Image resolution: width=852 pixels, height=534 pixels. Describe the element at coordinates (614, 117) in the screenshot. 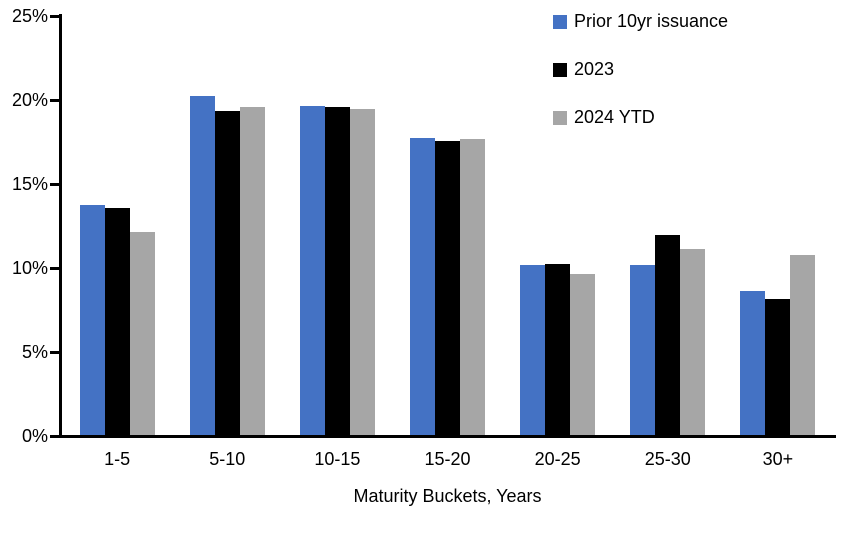

I see `legend-label-2024-ytd: 2024 YTD` at that location.